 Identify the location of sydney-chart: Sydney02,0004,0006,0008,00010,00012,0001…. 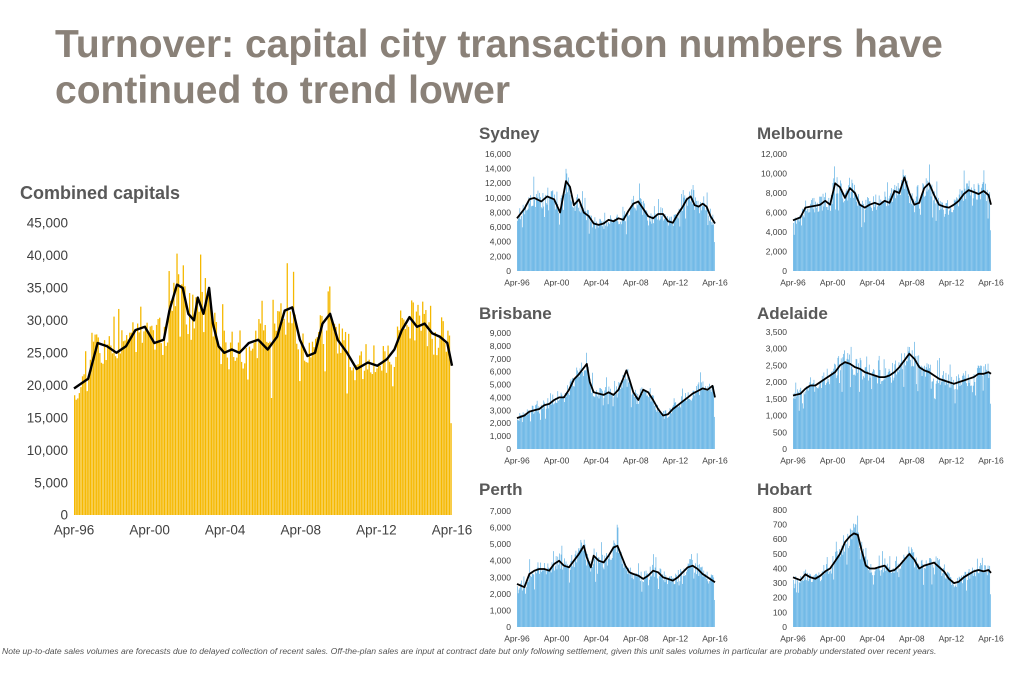
(603, 206).